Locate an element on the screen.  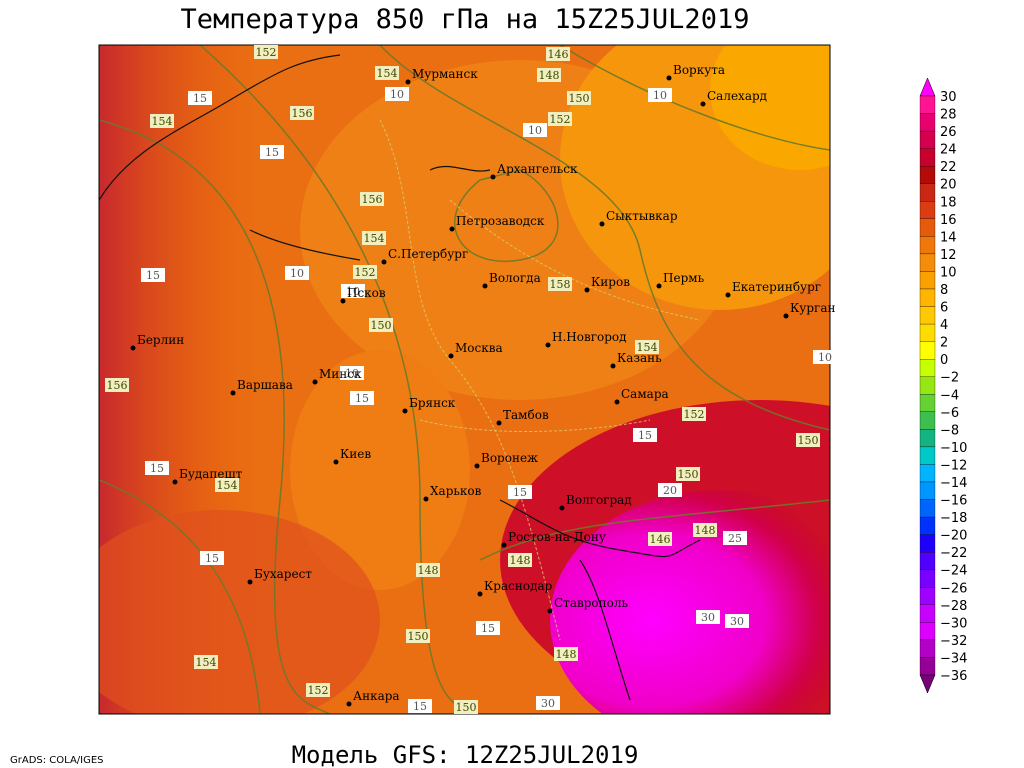
city-name: Берлин is located at coordinates (160, 340).